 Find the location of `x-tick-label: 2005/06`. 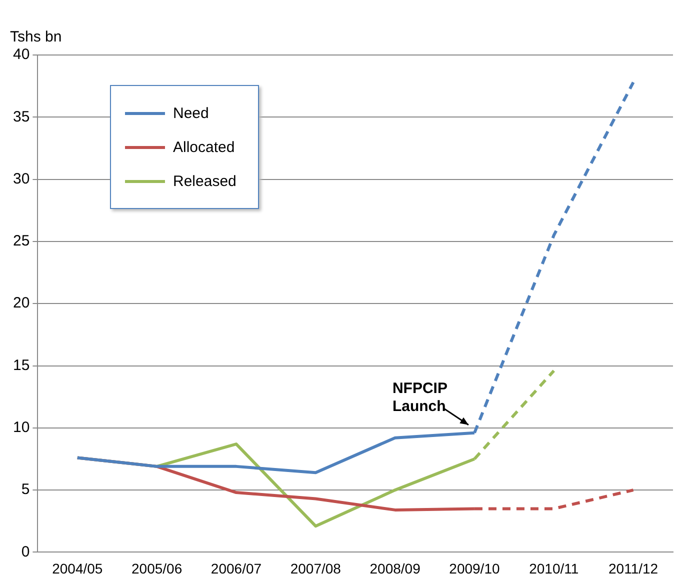

x-tick-label: 2005/06 is located at coordinates (157, 568).